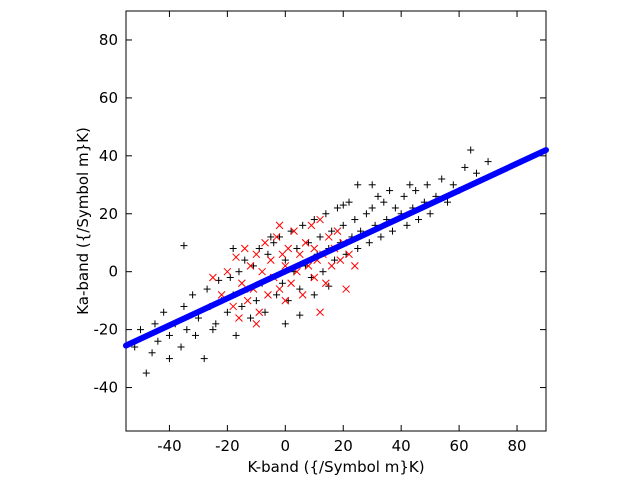 The width and height of the screenshot is (640, 480). Describe the element at coordinates (335, 467) in the screenshot. I see `x-axis-title: K-band ({/Symbol m}K)` at that location.